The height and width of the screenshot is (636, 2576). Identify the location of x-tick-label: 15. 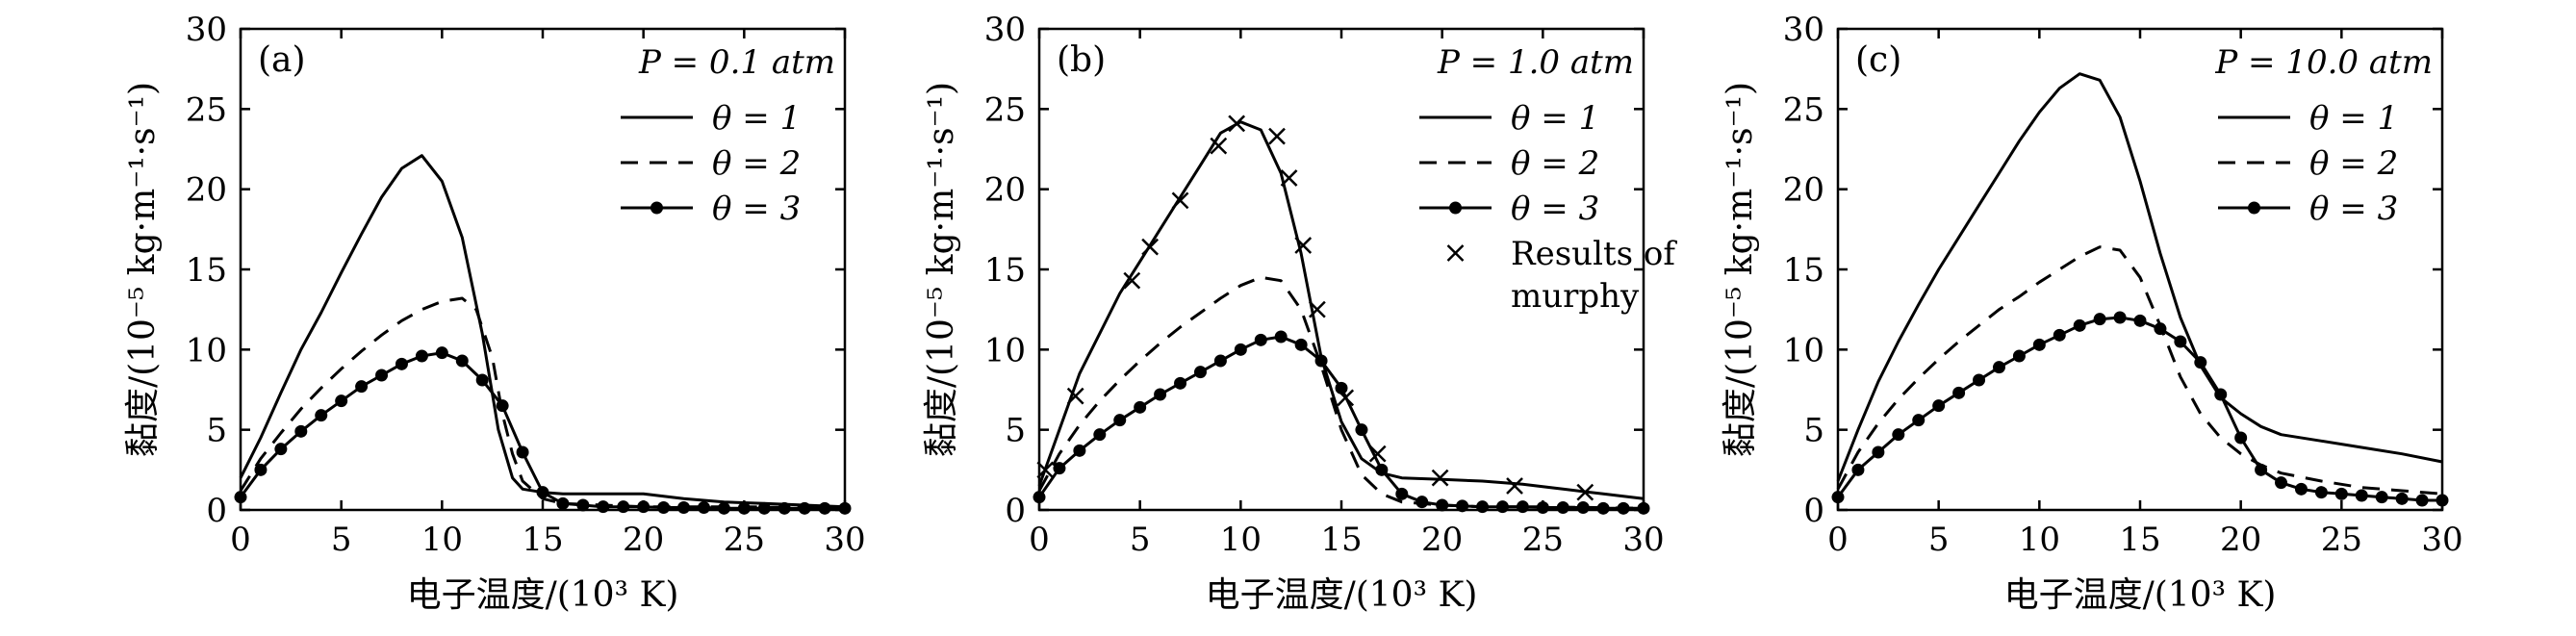
(2139, 540).